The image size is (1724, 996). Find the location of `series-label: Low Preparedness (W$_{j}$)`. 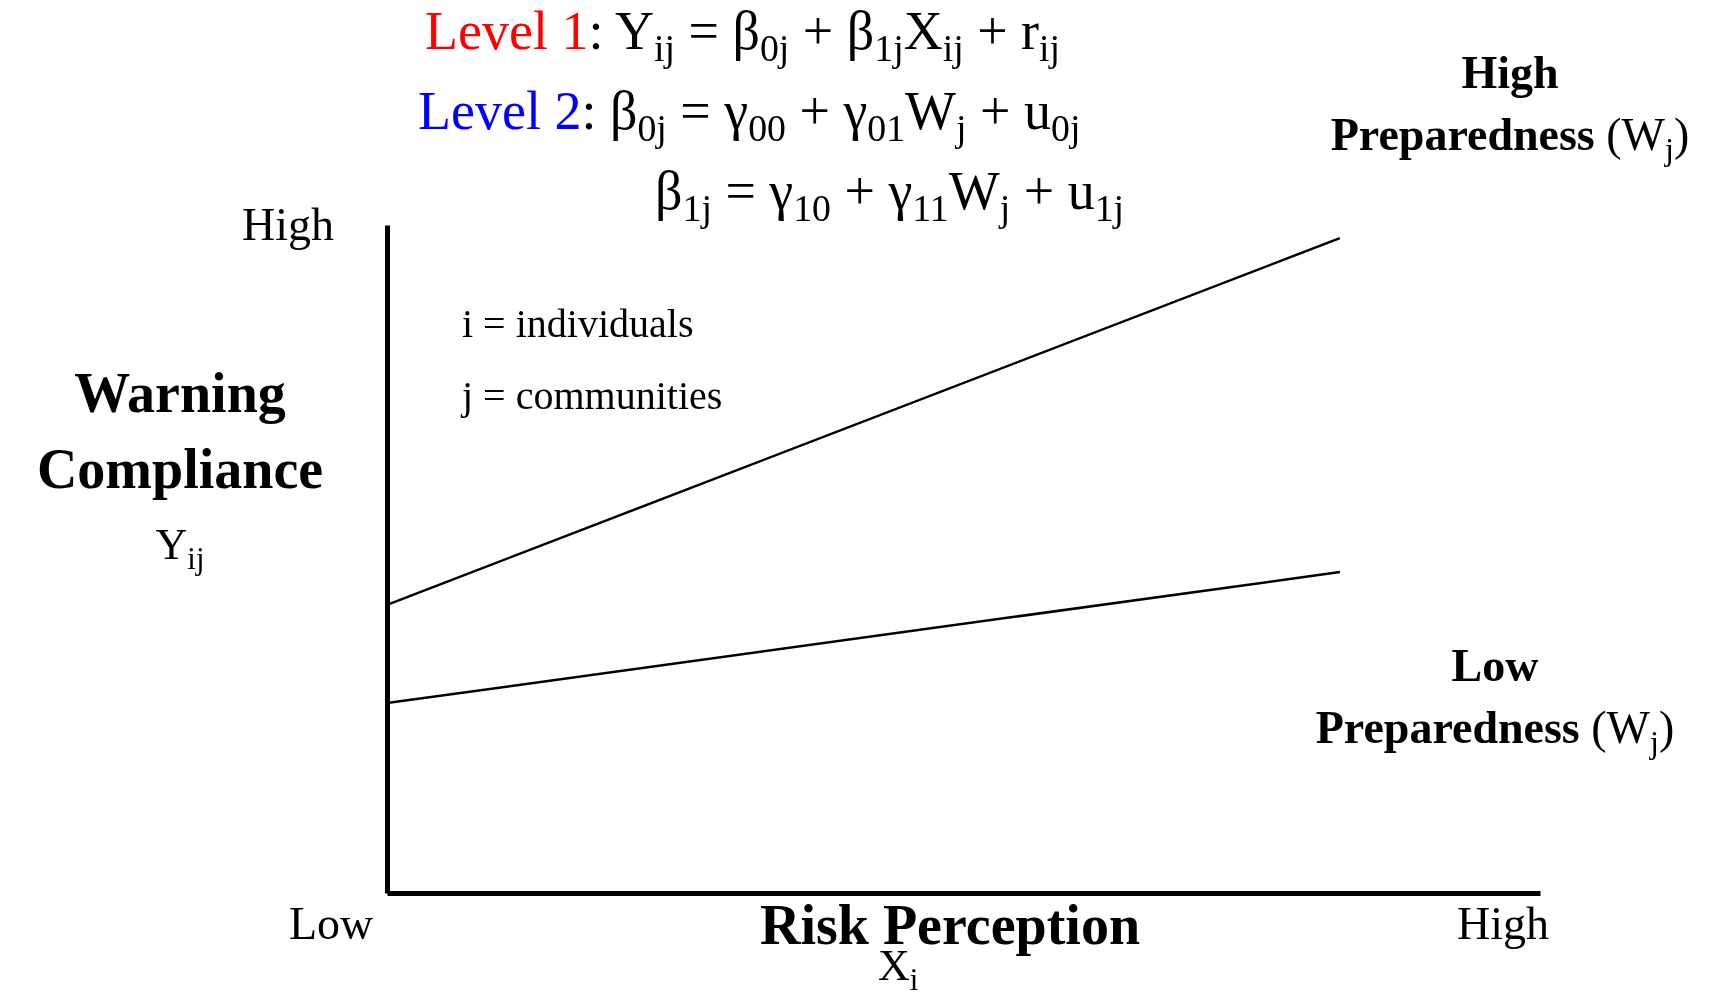

series-label: Low Preparedness (W$_{j}$) is located at coordinates (1495, 701).